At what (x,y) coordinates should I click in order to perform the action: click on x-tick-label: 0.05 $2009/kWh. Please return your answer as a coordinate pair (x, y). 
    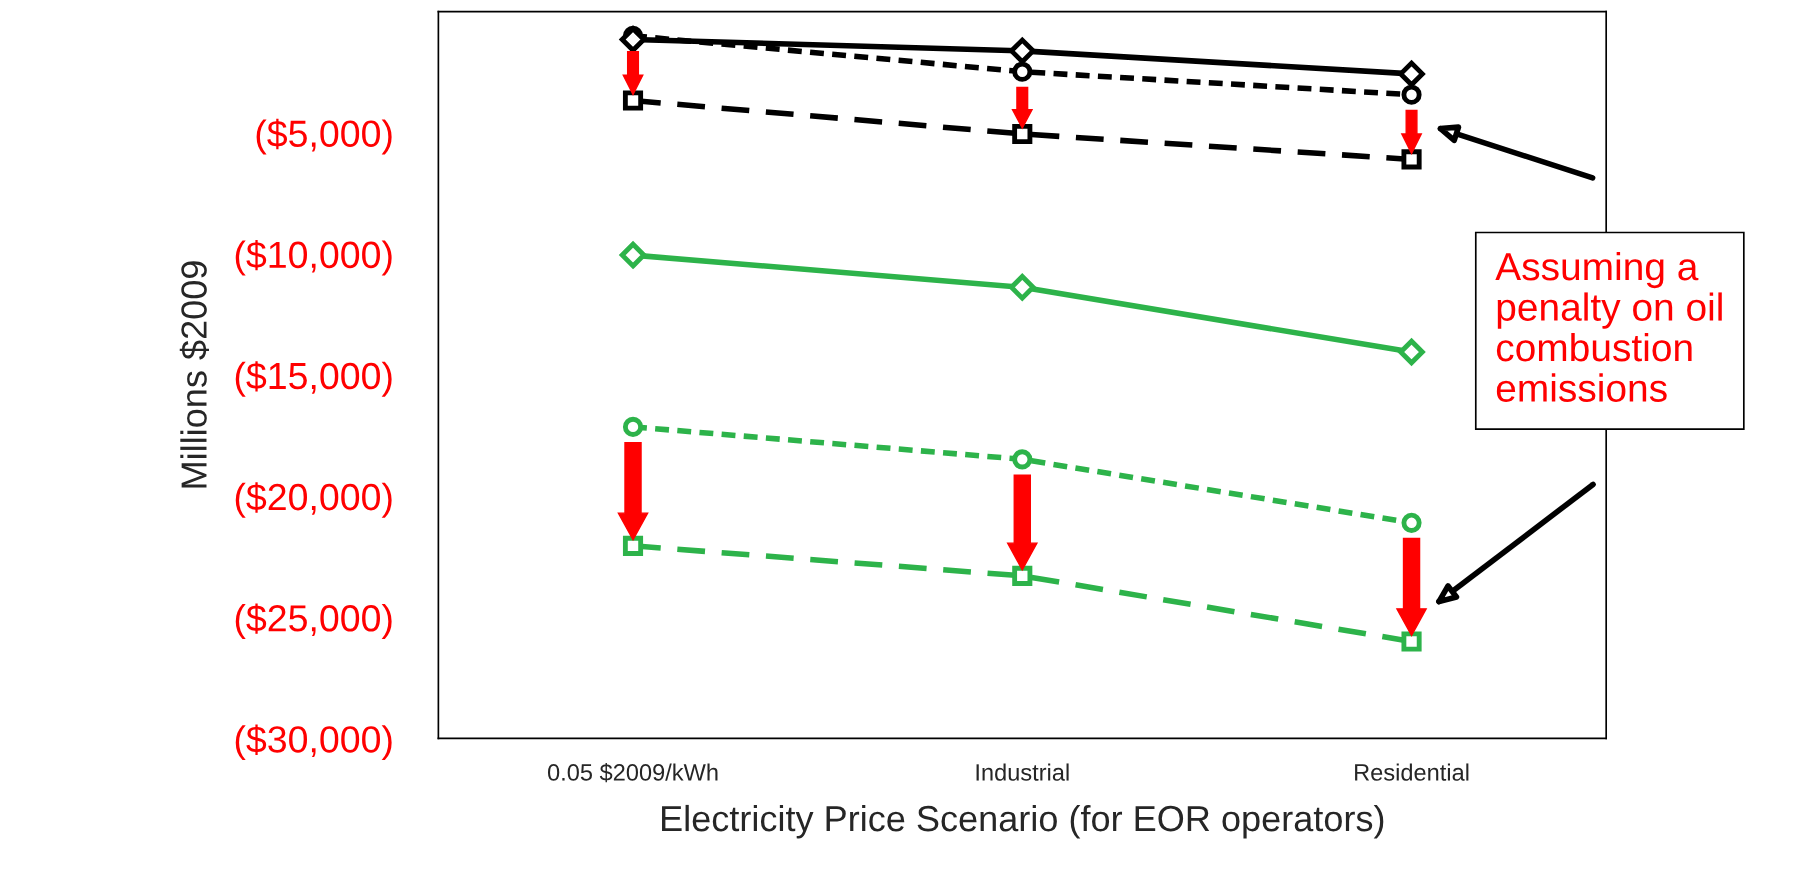
    Looking at the image, I should click on (632, 773).